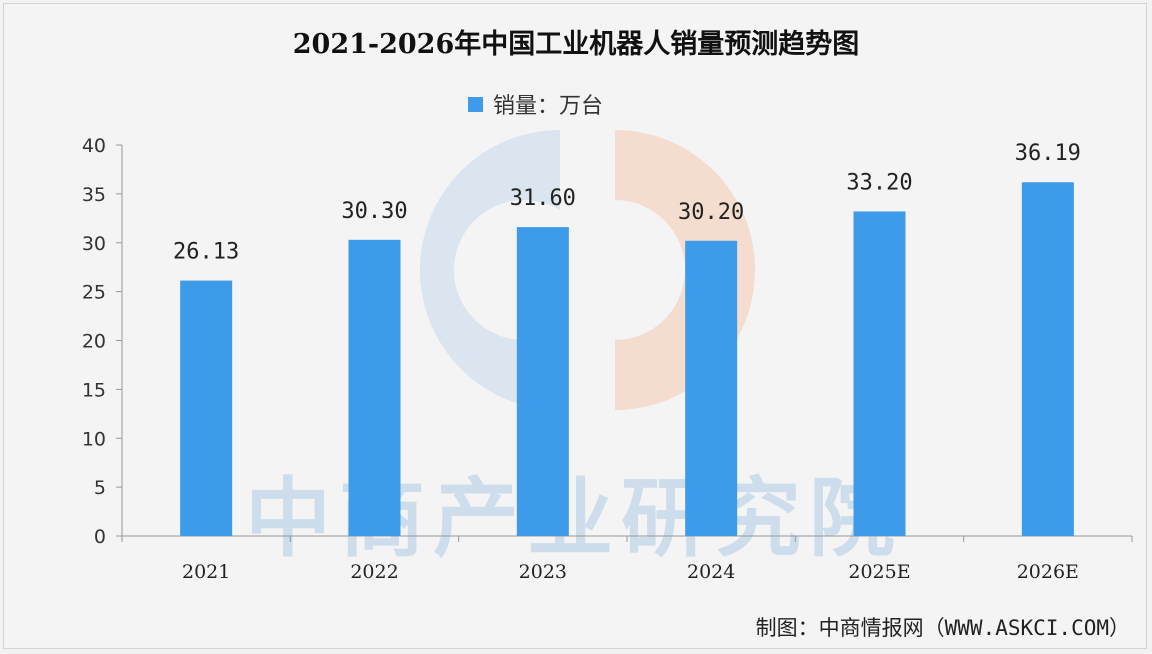 This screenshot has width=1152, height=654. What do you see at coordinates (94, 439) in the screenshot?
I see `y-tick-label: 10` at bounding box center [94, 439].